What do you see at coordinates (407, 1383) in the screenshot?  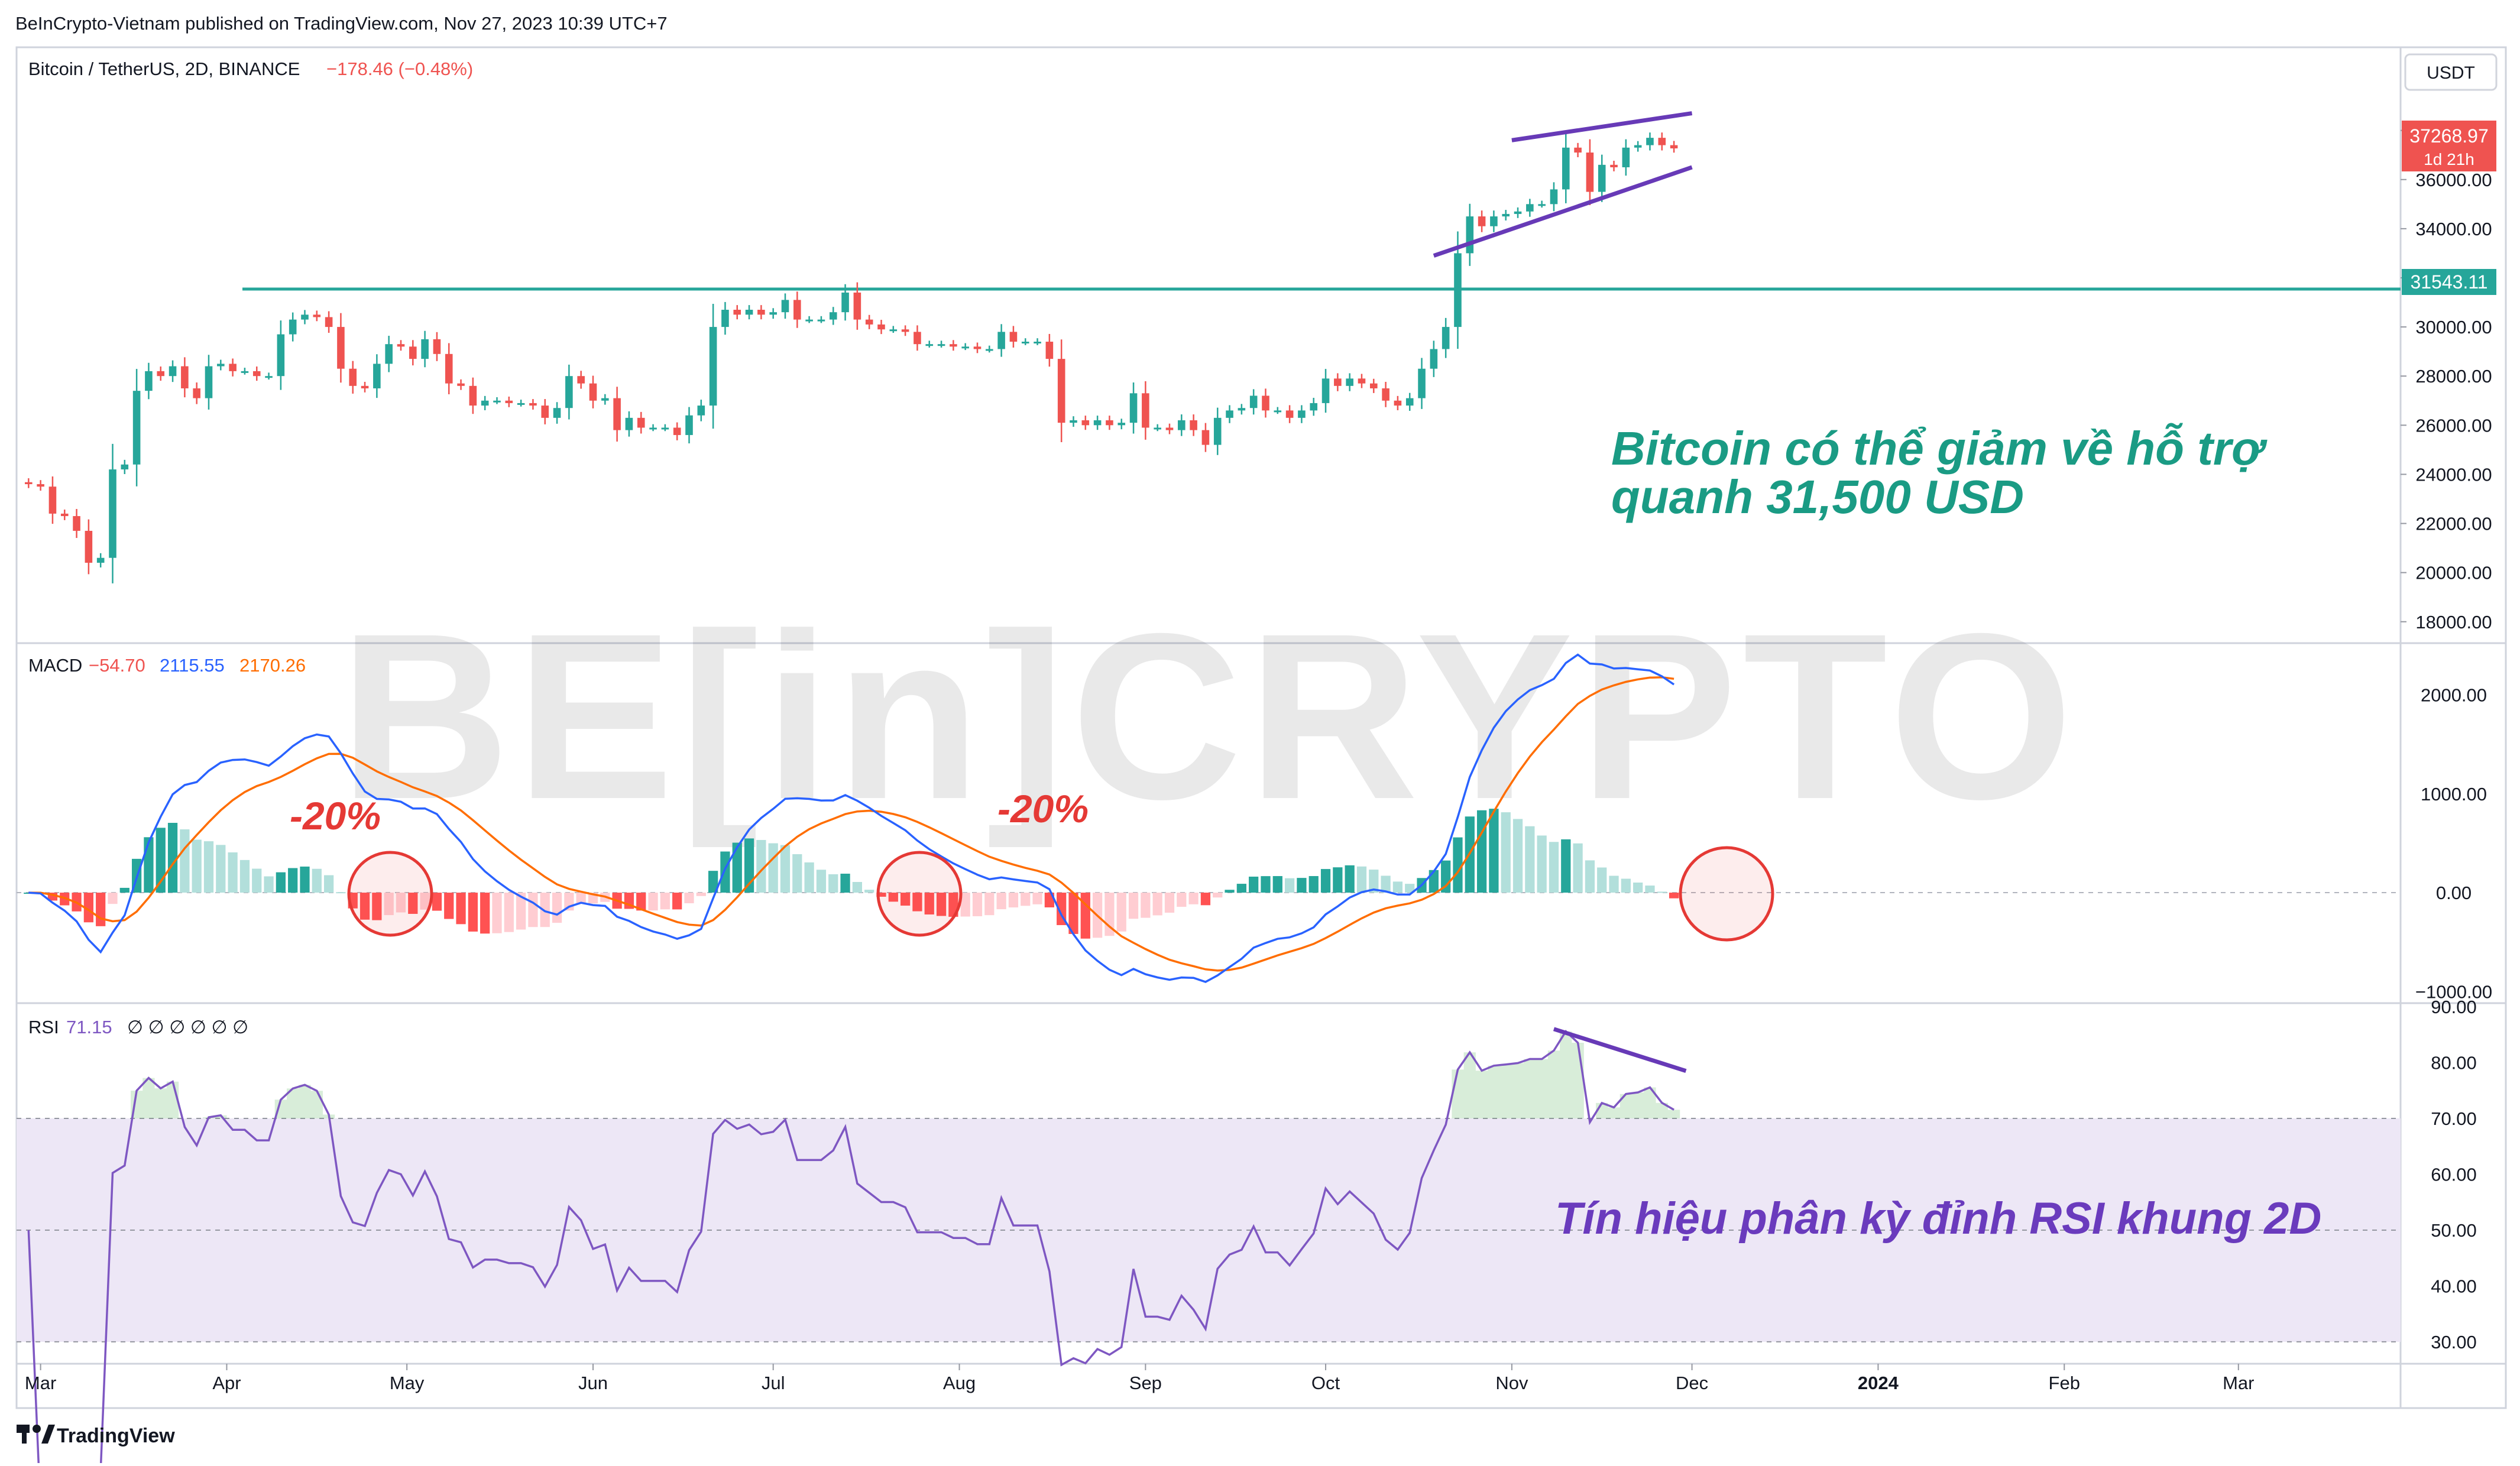 I see `time-tick-label: May` at bounding box center [407, 1383].